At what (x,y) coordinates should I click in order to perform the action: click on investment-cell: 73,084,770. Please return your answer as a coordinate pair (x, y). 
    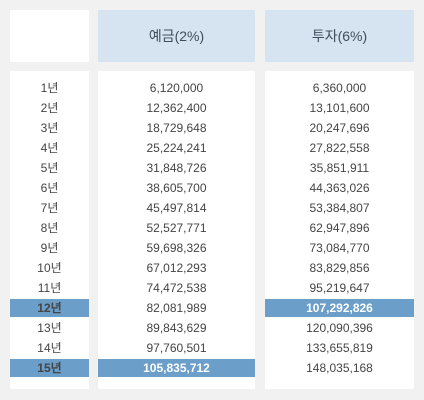
    Looking at the image, I should click on (339, 248).